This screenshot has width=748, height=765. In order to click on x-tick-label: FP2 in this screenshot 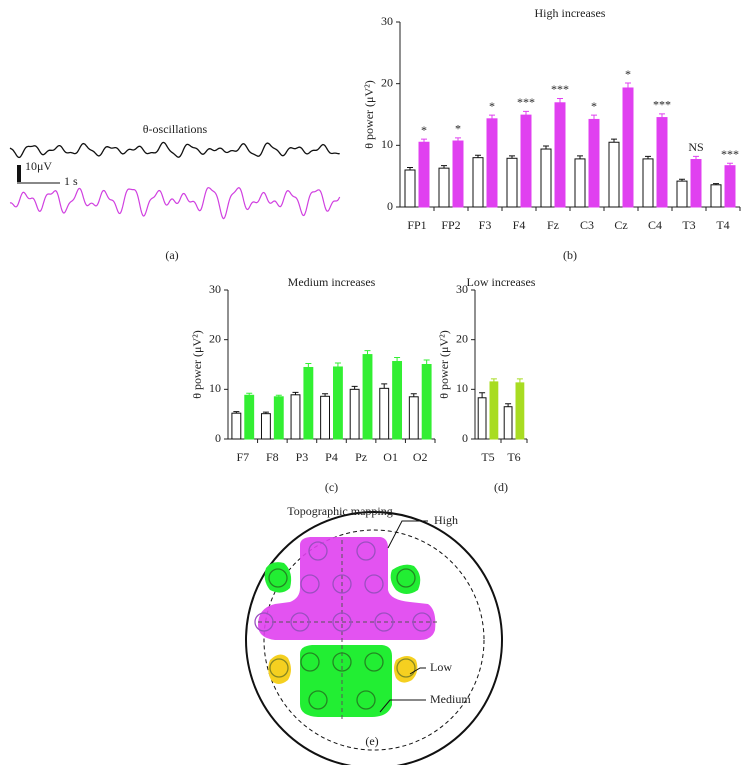, I will do `click(450, 225)`.